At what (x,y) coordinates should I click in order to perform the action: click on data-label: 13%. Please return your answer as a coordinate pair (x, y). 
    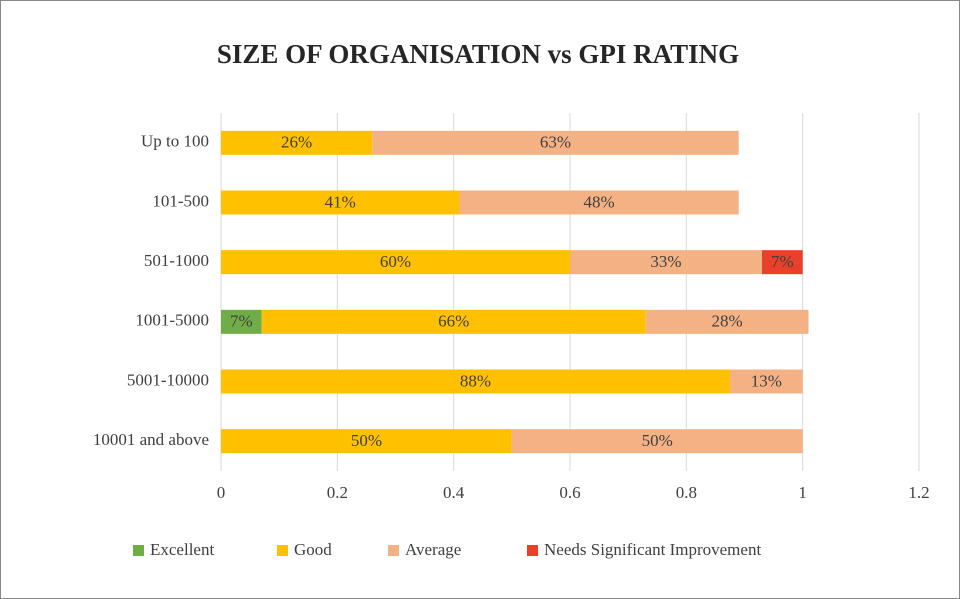
    Looking at the image, I should click on (766, 380).